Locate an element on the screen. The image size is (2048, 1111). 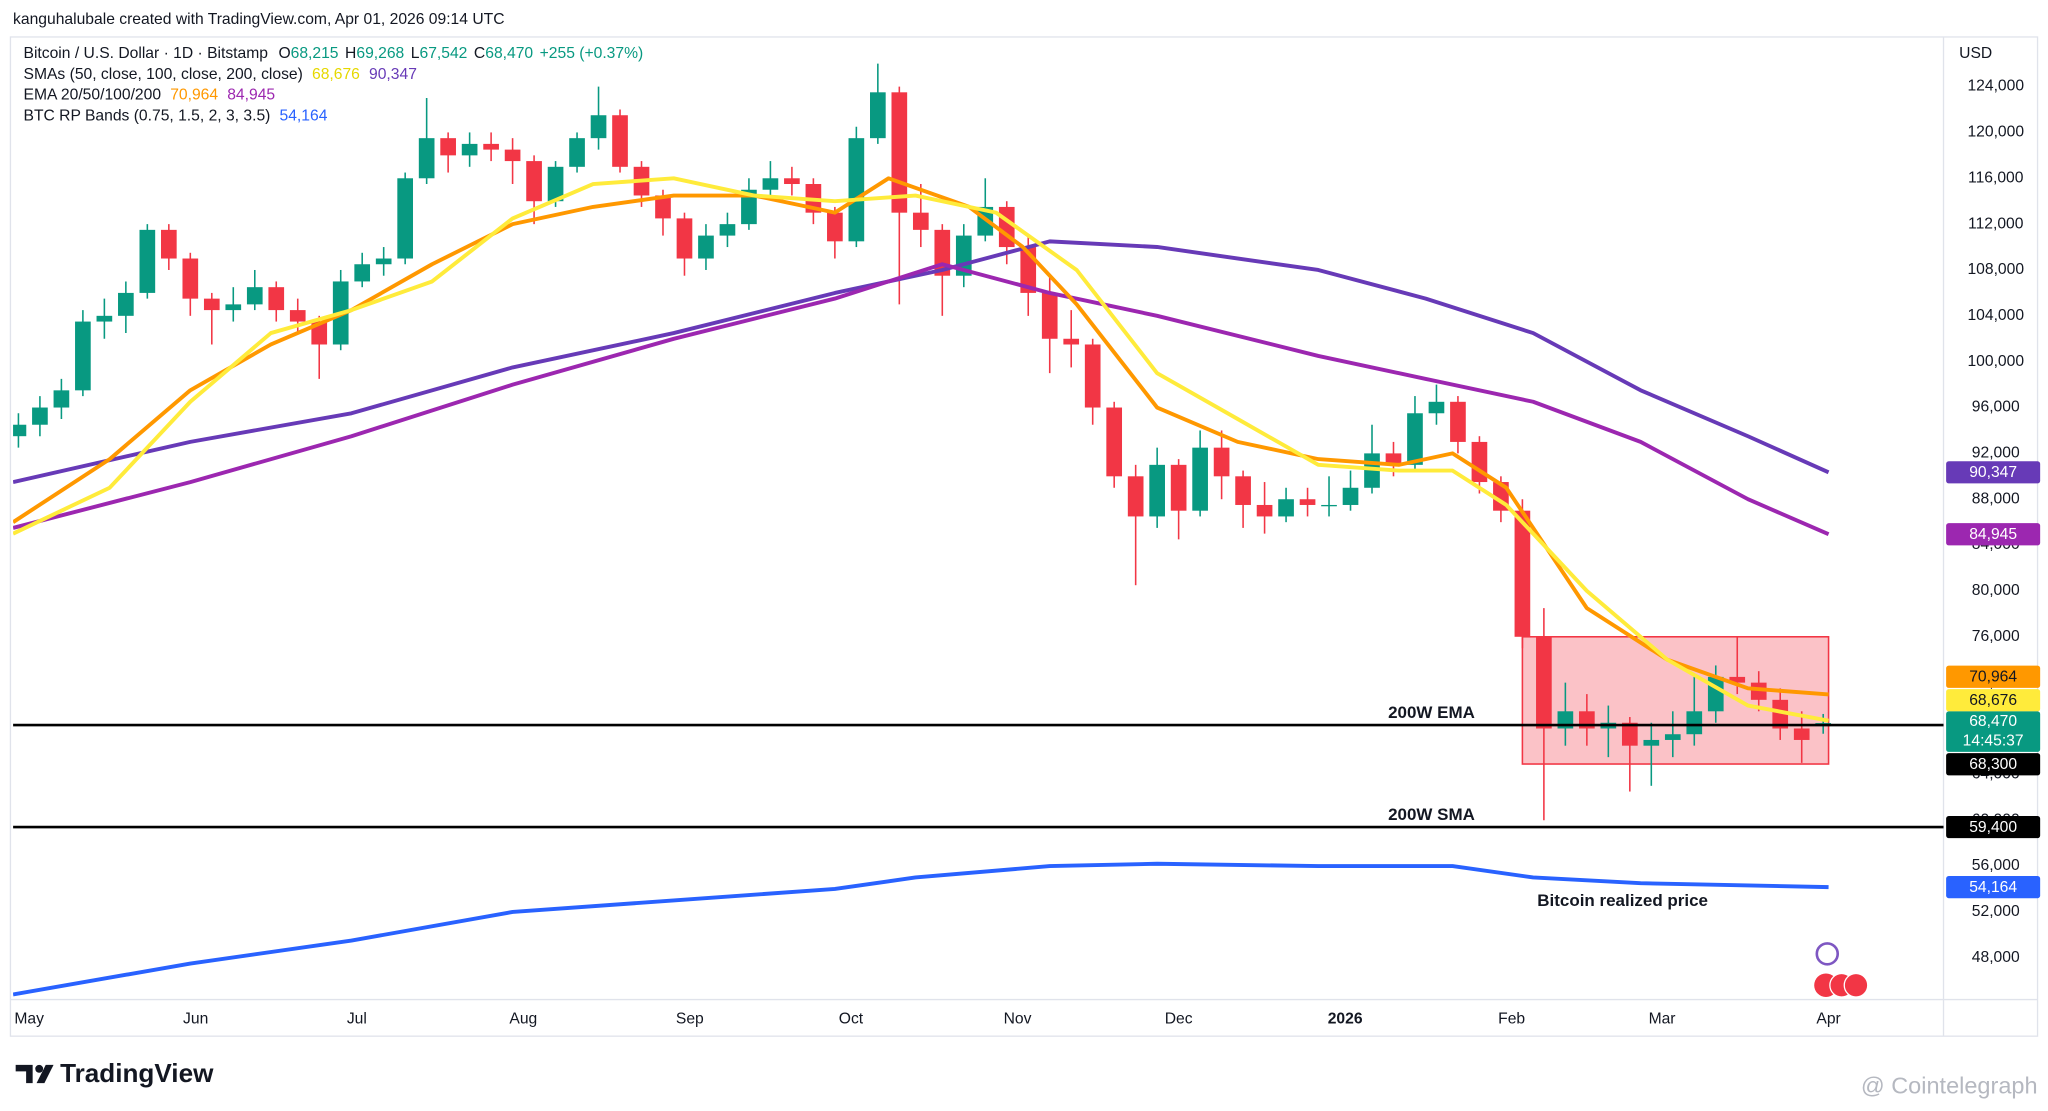
price-badge-label: 68,300 is located at coordinates (1993, 764).